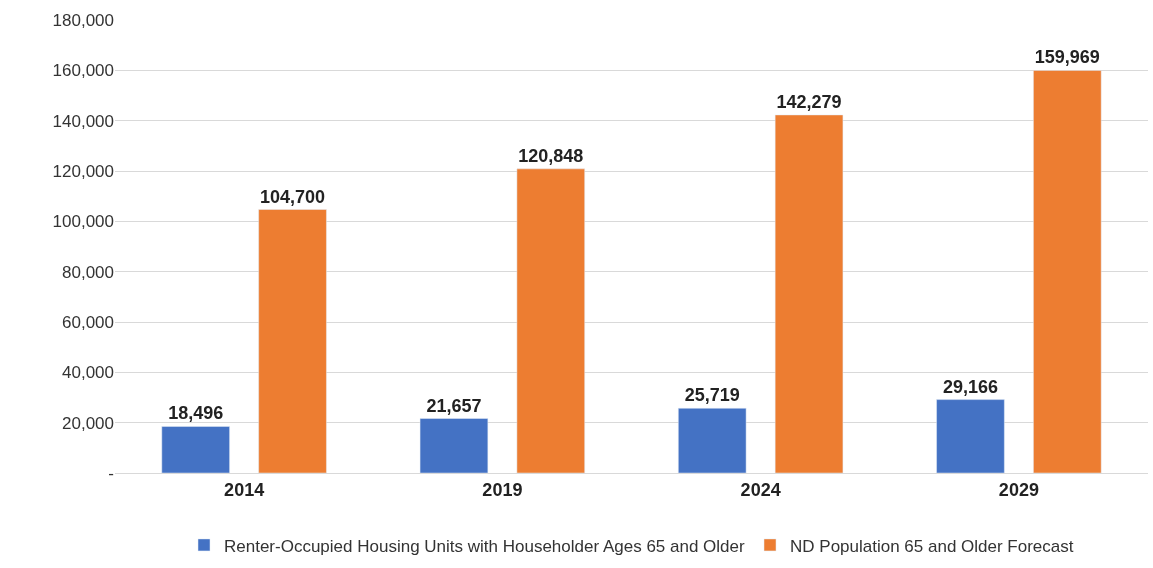  I want to click on legend-label: Renter-Occupied Housing Units with Householder Ages 65 and Older, so click(485, 546).